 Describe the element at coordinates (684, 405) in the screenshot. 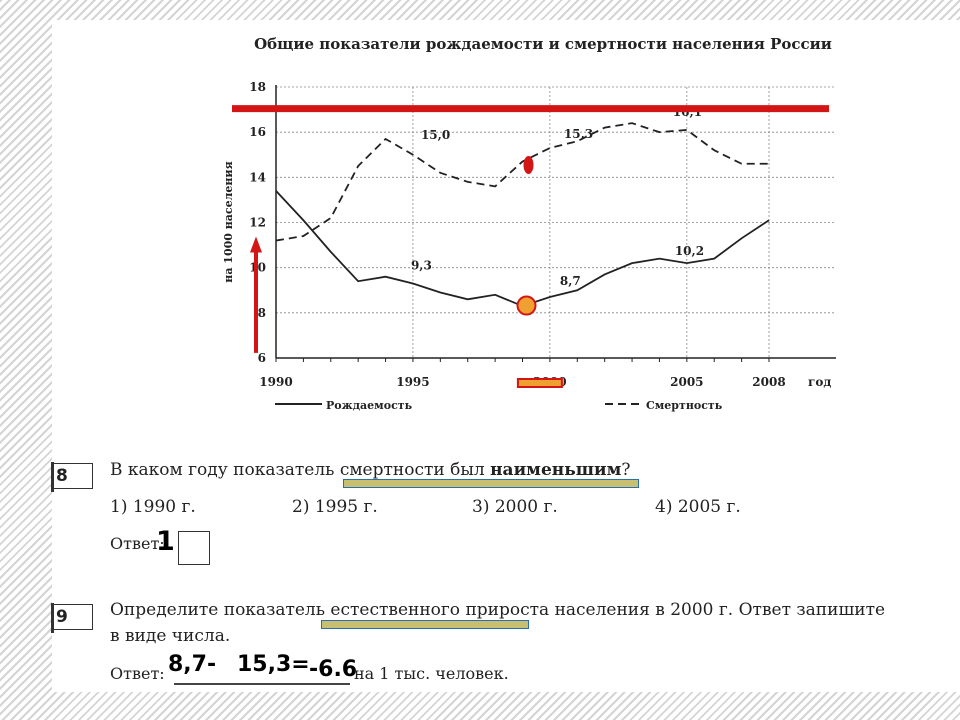

I see `legend-label-death: Смертность` at that location.